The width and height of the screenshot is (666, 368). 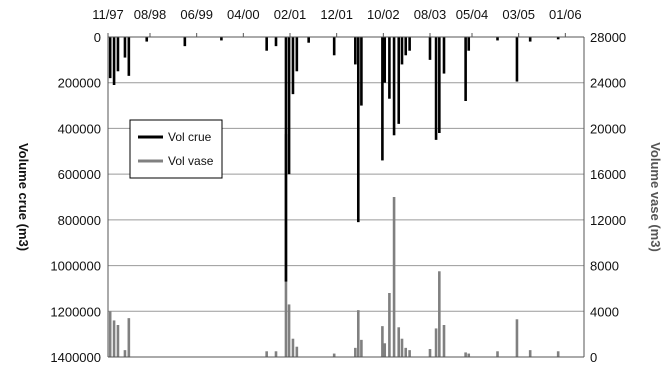 I want to click on y-right-tick-labels: 28000 24000 20000 16000 12000 8000 4000 0, so click(x=608, y=197).